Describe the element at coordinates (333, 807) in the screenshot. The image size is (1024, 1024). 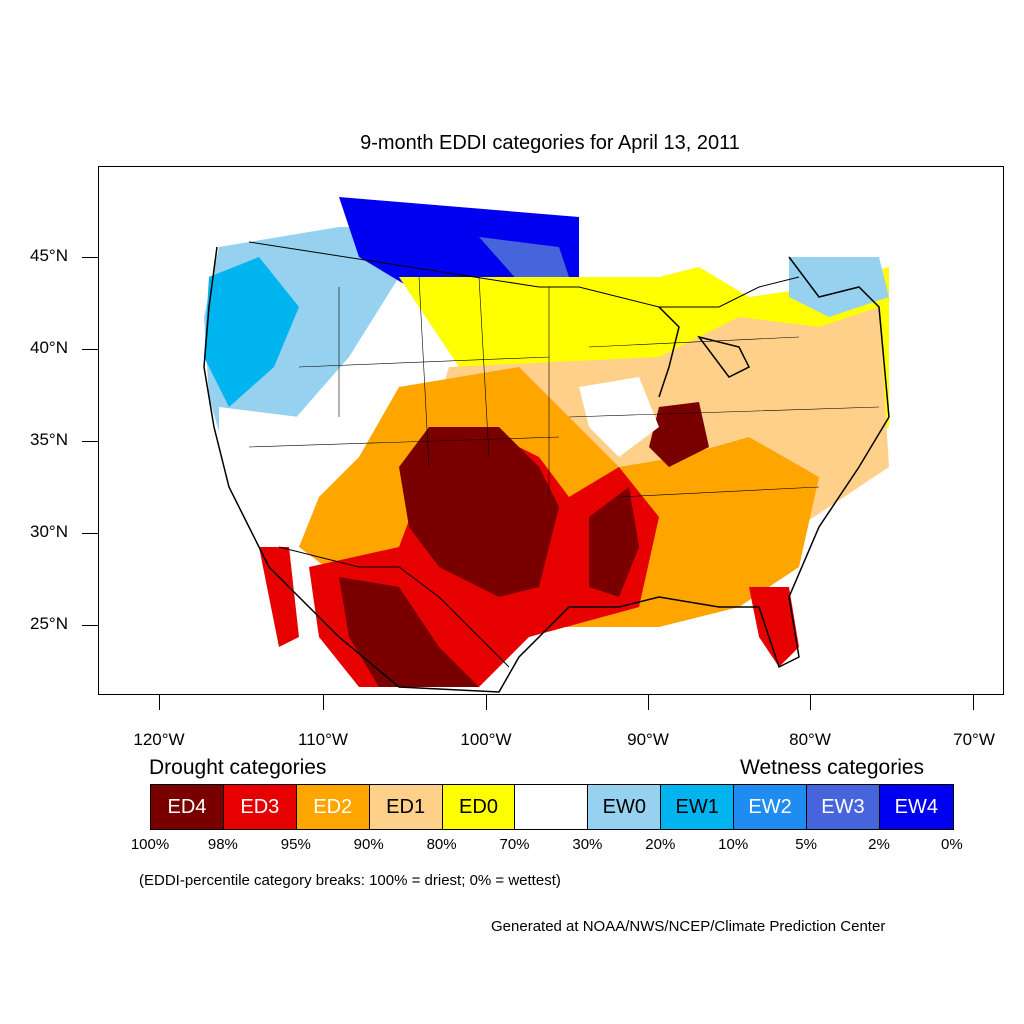
I see `legend-swatch: ED2` at that location.